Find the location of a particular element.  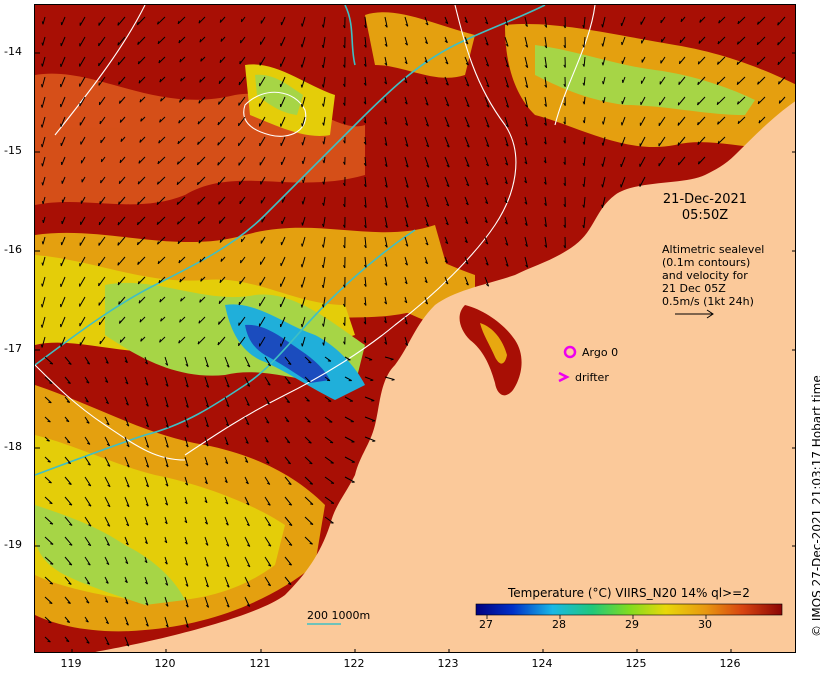

colorbar-title: Temperature (°C) VIIRS_N20 14% ql>=2 is located at coordinates (629, 593).